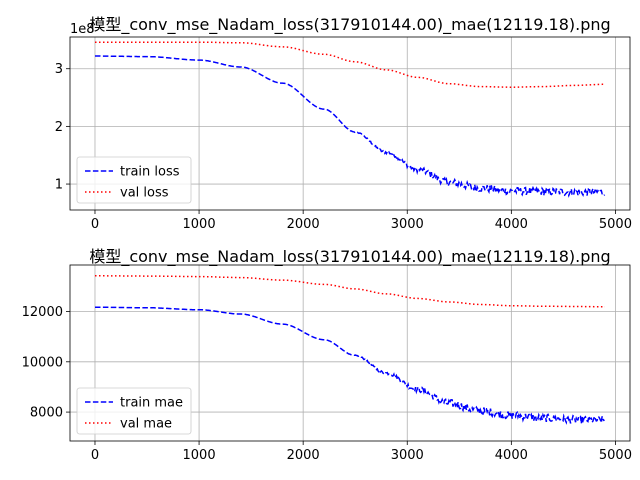  Describe the element at coordinates (144, 193) in the screenshot. I see `legend-label: val loss` at that location.